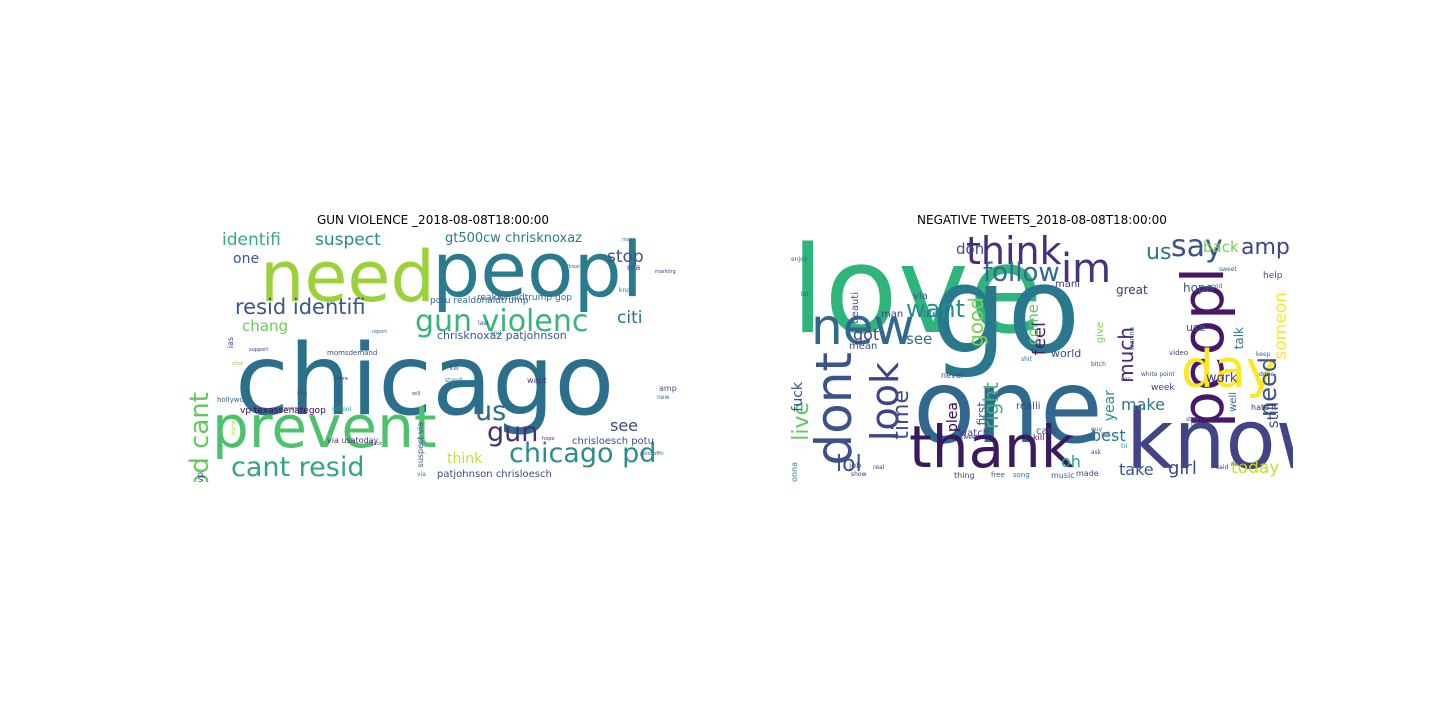 The width and height of the screenshot is (1440, 720). I want to click on word-polic-offic: polic offic, so click(652, 454).